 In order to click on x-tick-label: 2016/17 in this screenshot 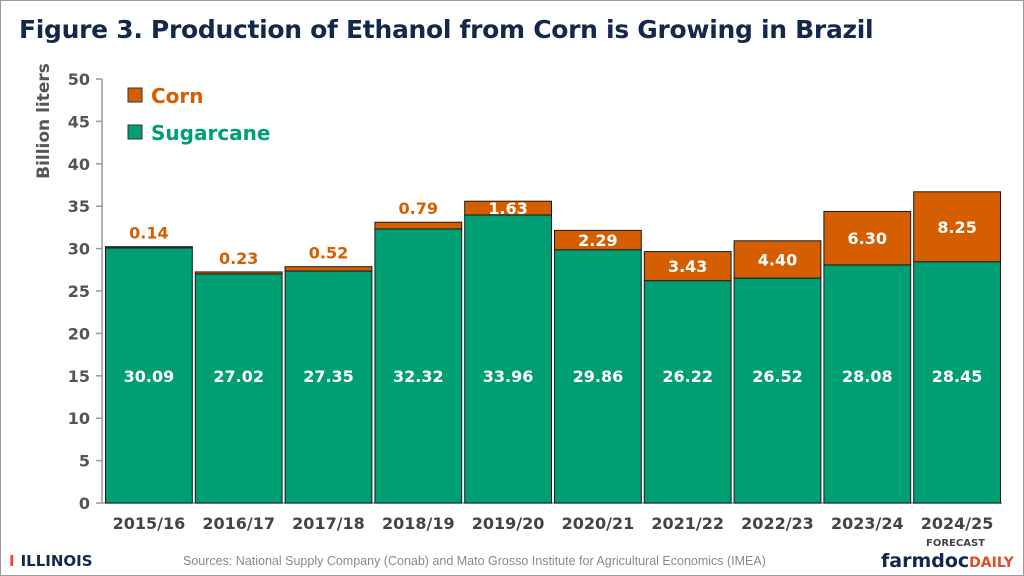, I will do `click(238, 523)`.